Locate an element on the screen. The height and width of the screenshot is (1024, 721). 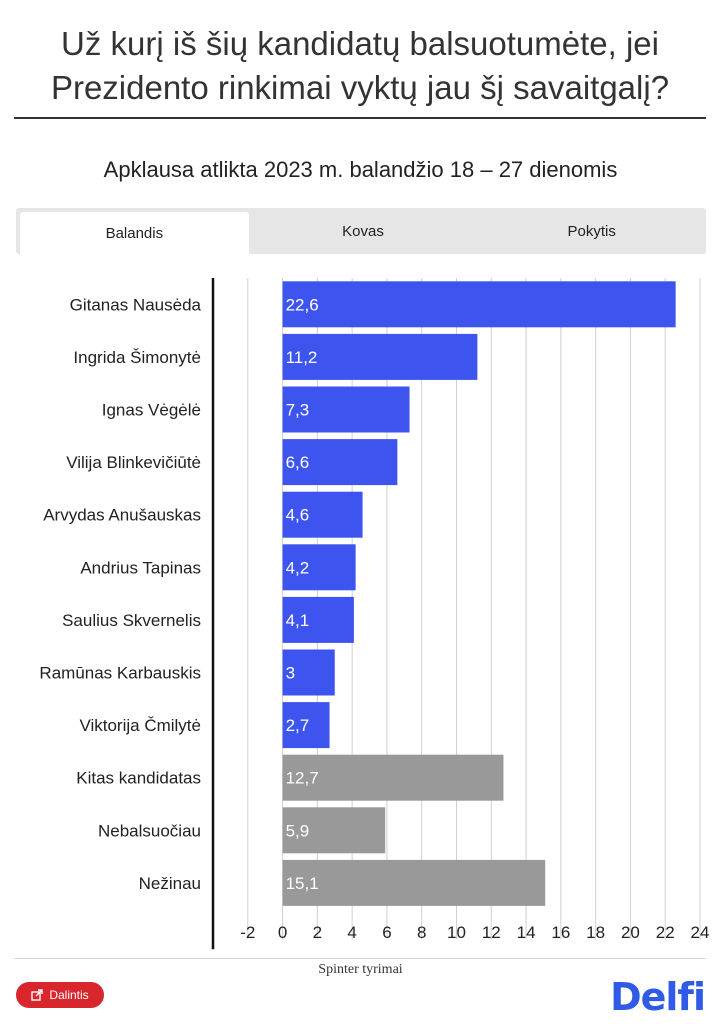
data-label: 15,1 is located at coordinates (302, 883).